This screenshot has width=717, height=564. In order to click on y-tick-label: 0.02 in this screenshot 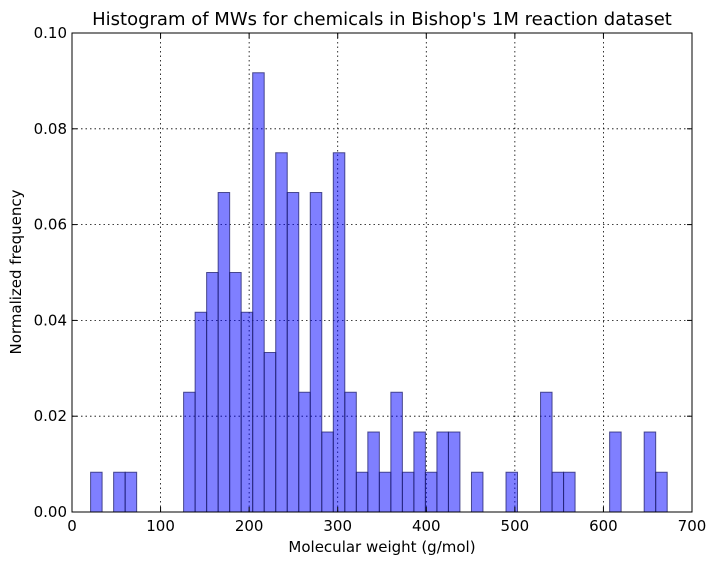, I will do `click(50, 416)`.